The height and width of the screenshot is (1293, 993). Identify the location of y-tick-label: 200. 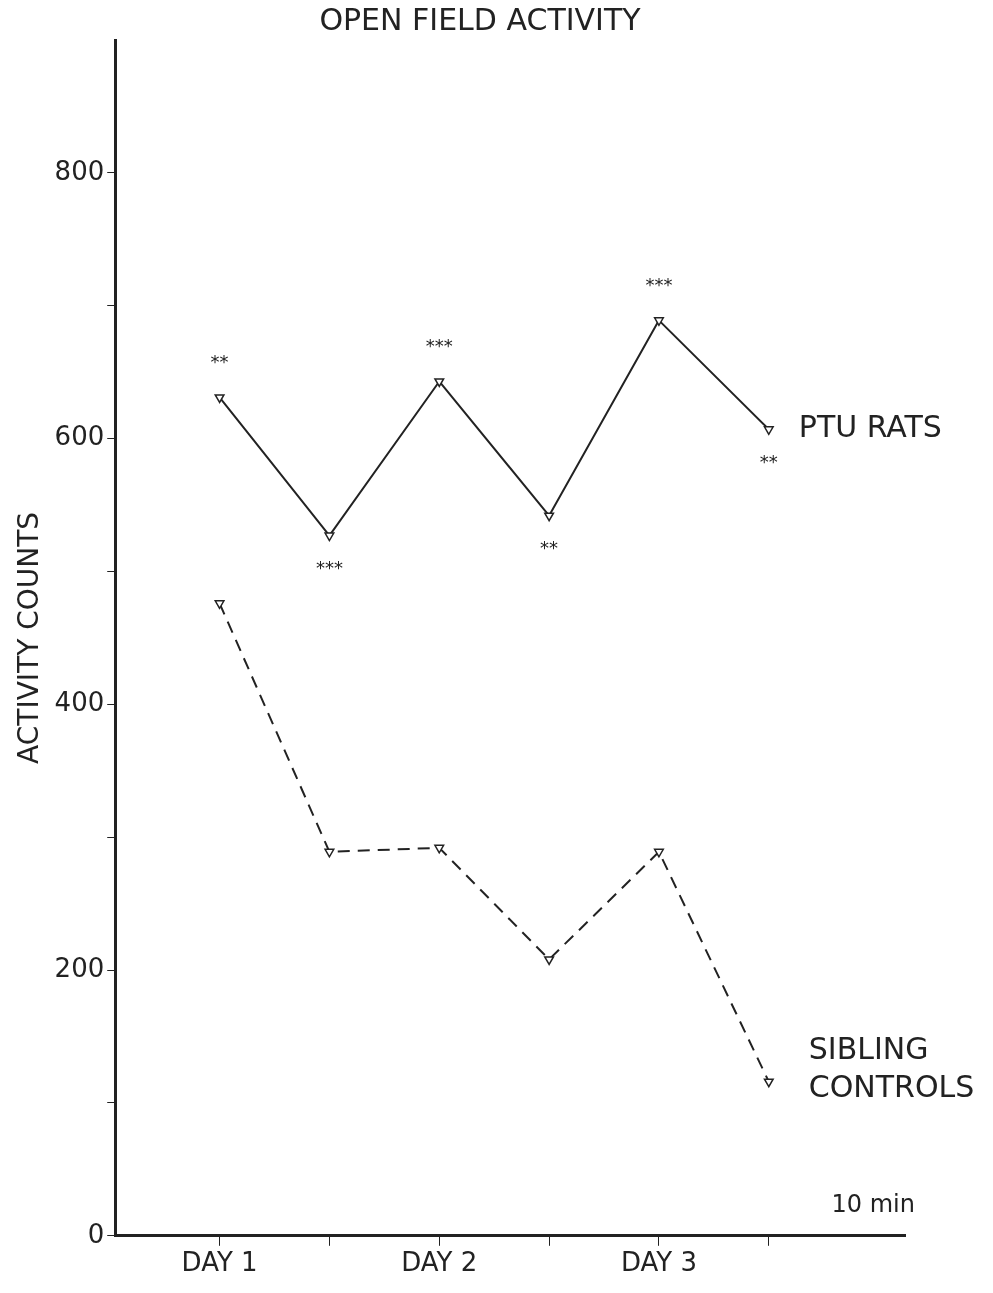
(79, 967).